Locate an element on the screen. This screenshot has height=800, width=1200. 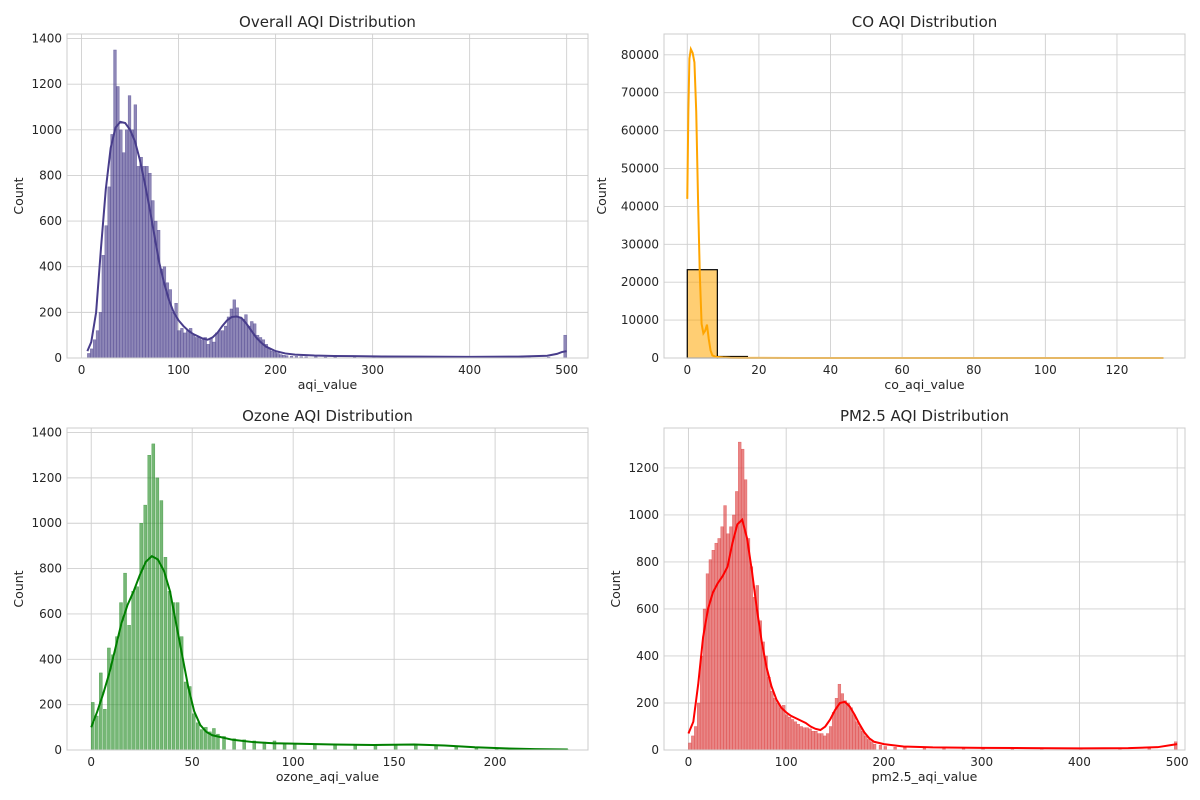
chart2-xtick-label-2: 100 is located at coordinates (293, 762).